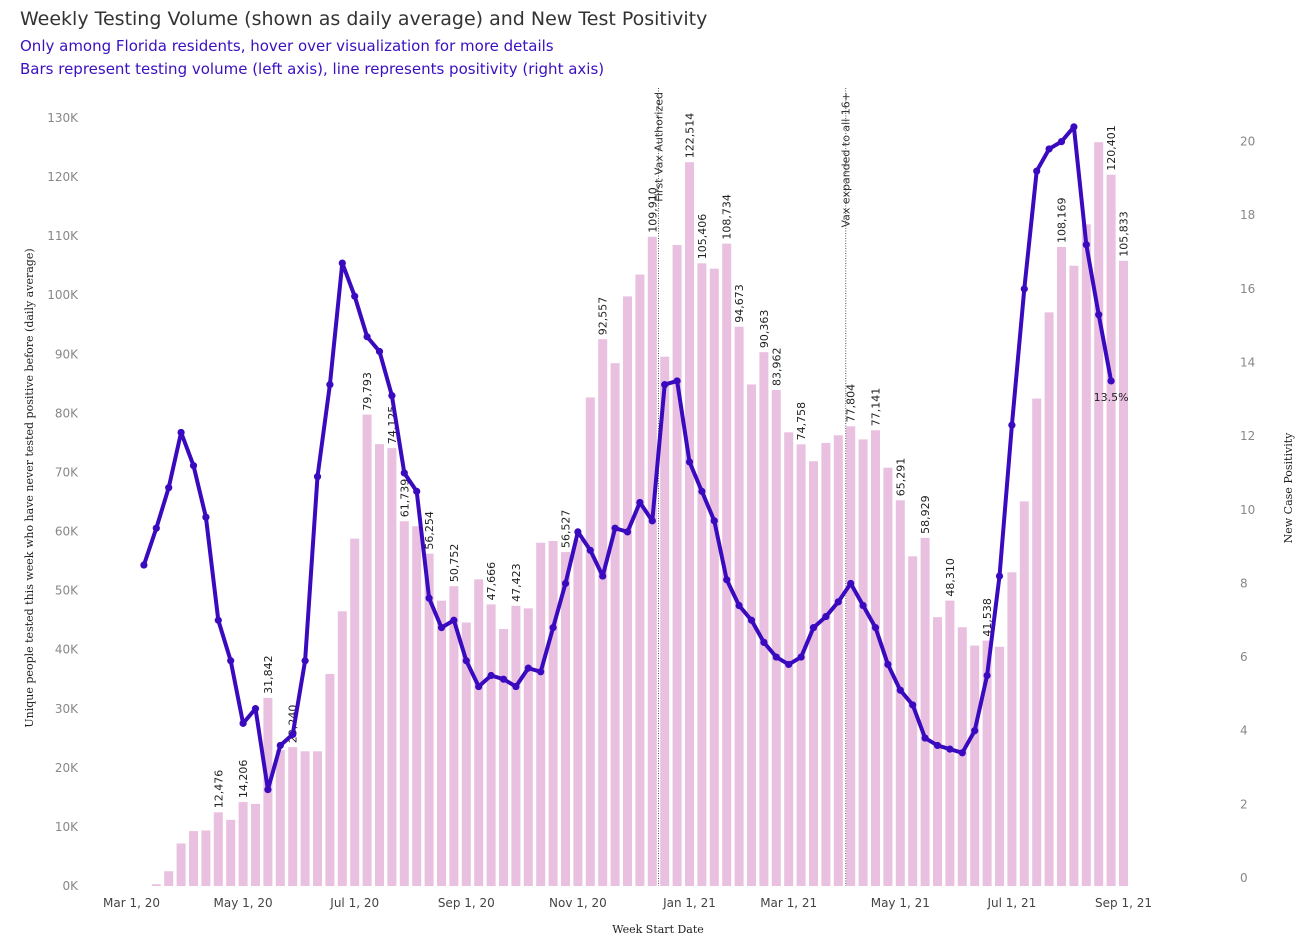 The width and height of the screenshot is (1306, 947). Describe the element at coordinates (243, 779) in the screenshot. I see `bar-value-label: 14,206` at that location.